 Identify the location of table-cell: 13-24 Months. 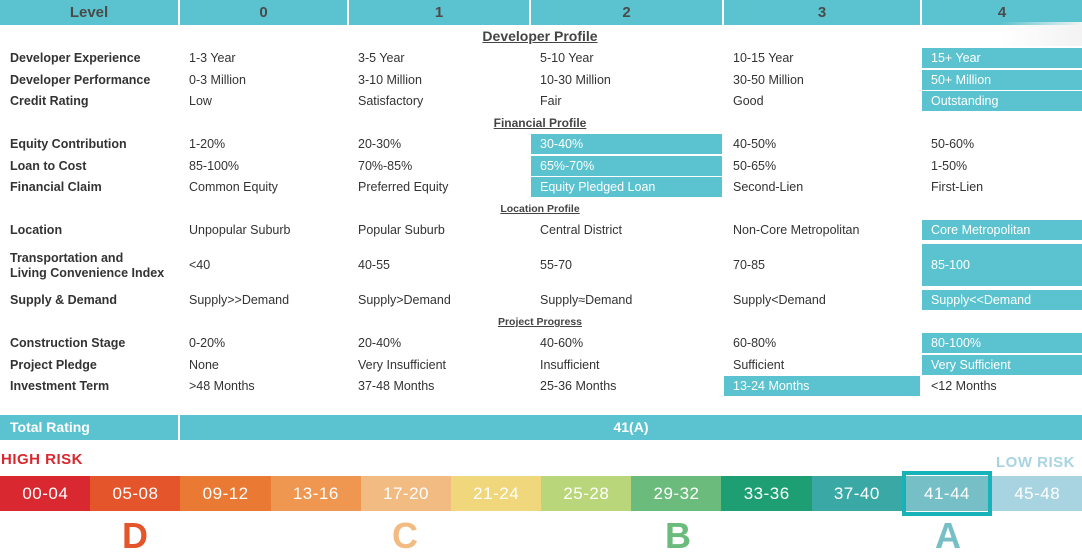
(822, 386).